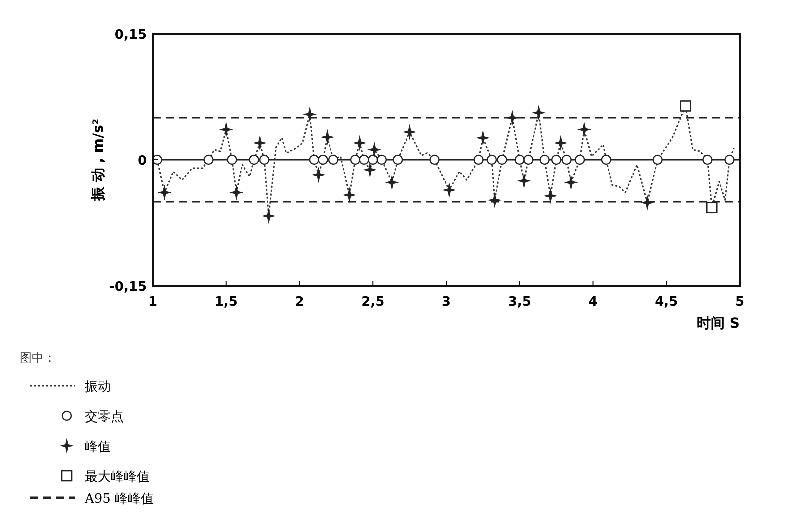 This screenshot has width=800, height=519. What do you see at coordinates (520, 302) in the screenshot?
I see `x-tick-label: 3,5` at bounding box center [520, 302].